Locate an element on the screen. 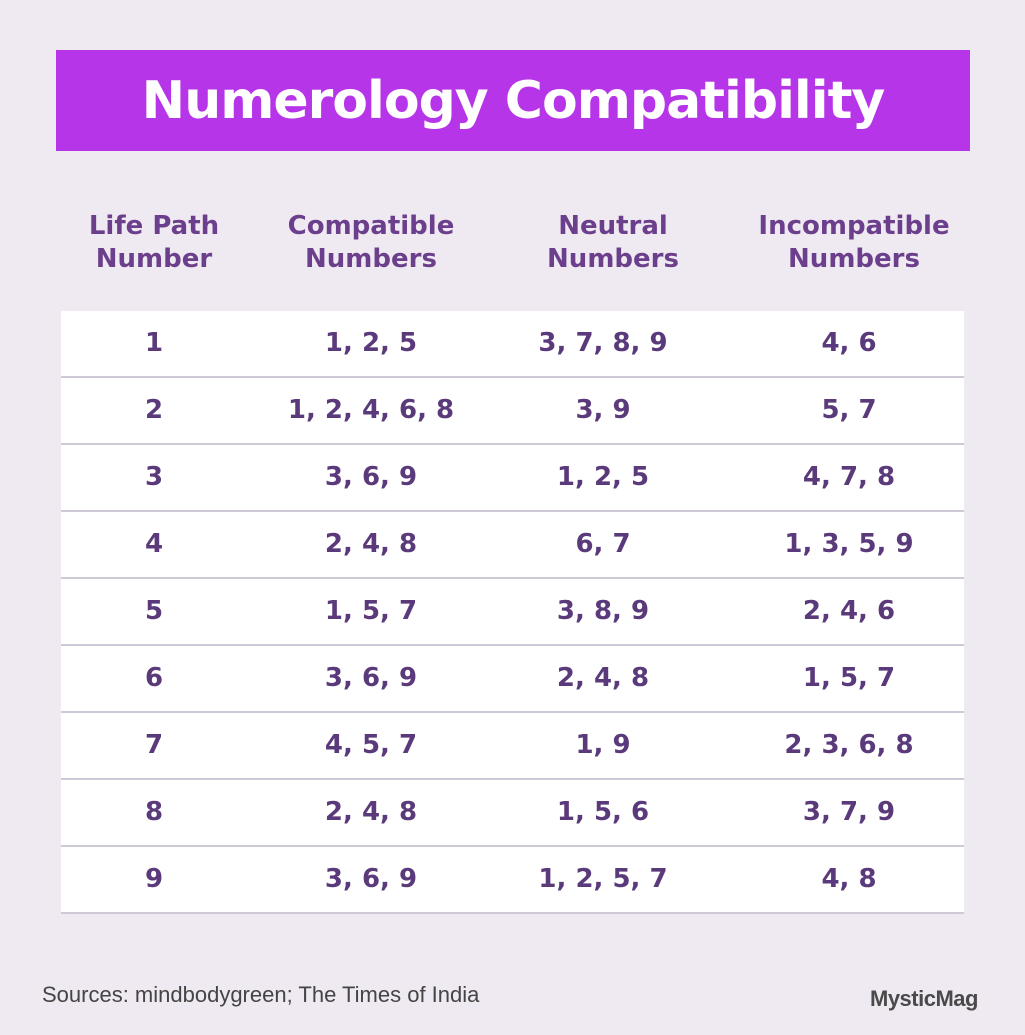  incompatible-cell: 2, 4, 6 is located at coordinates (849, 611).